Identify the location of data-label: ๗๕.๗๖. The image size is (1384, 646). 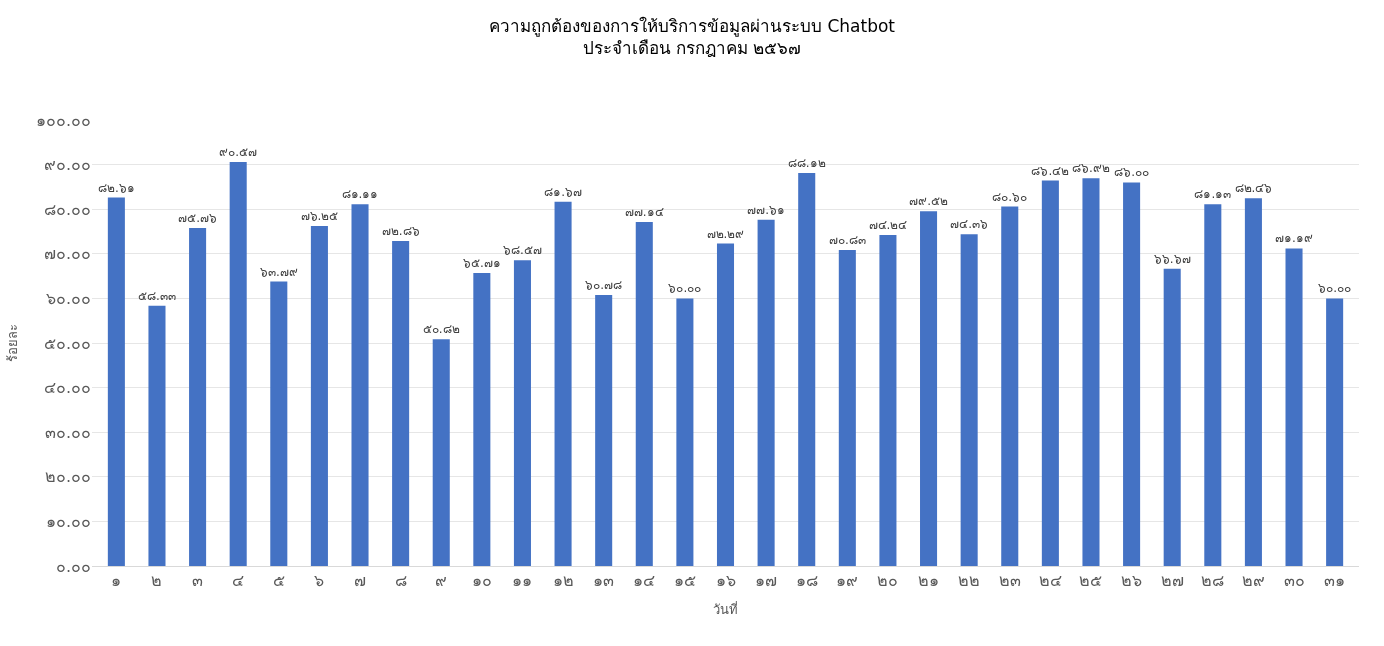
(197, 218).